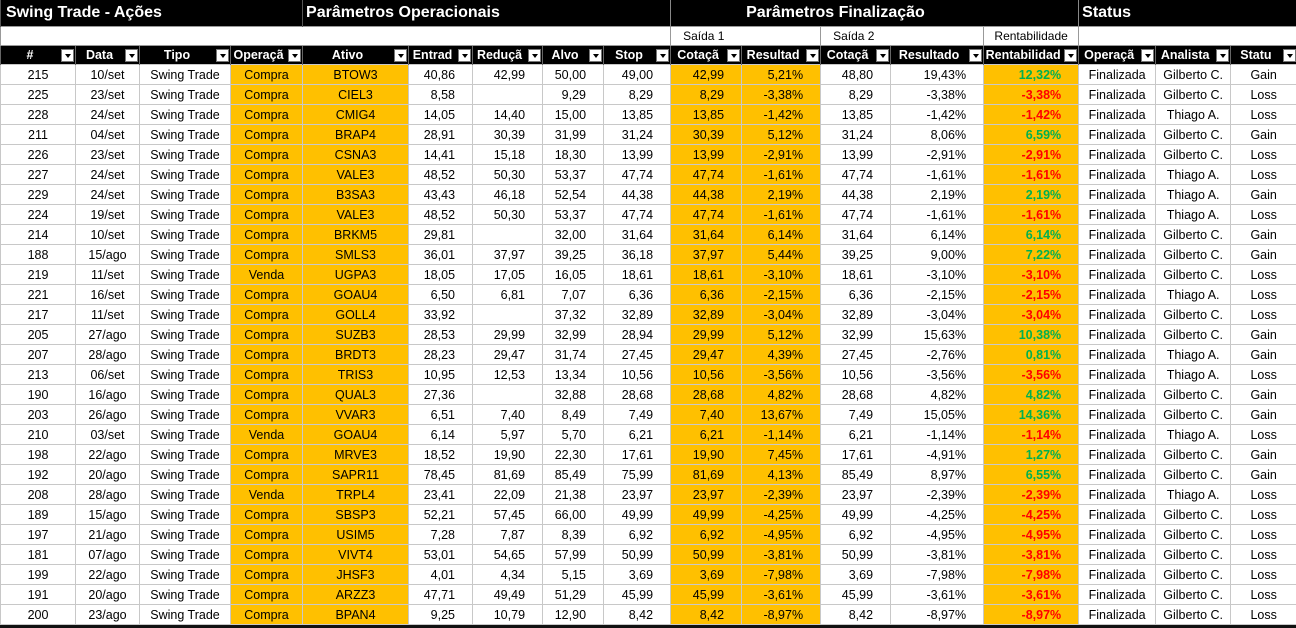  Describe the element at coordinates (1031, 36) in the screenshot. I see `subgroup-header: Rentabilidade` at that location.